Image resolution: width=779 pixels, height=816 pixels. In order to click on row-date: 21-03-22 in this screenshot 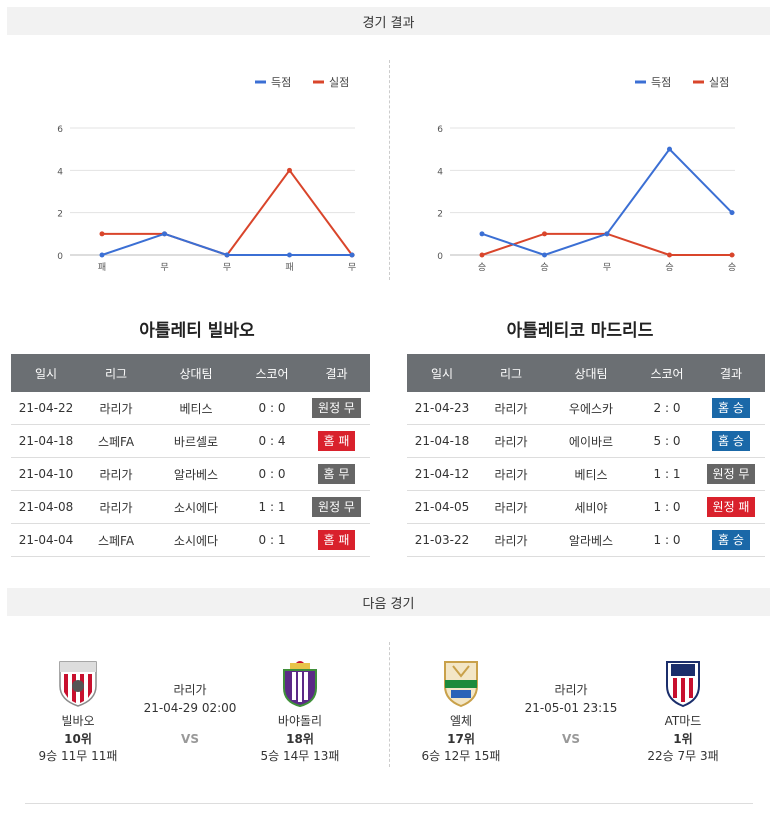, I will do `click(442, 540)`.